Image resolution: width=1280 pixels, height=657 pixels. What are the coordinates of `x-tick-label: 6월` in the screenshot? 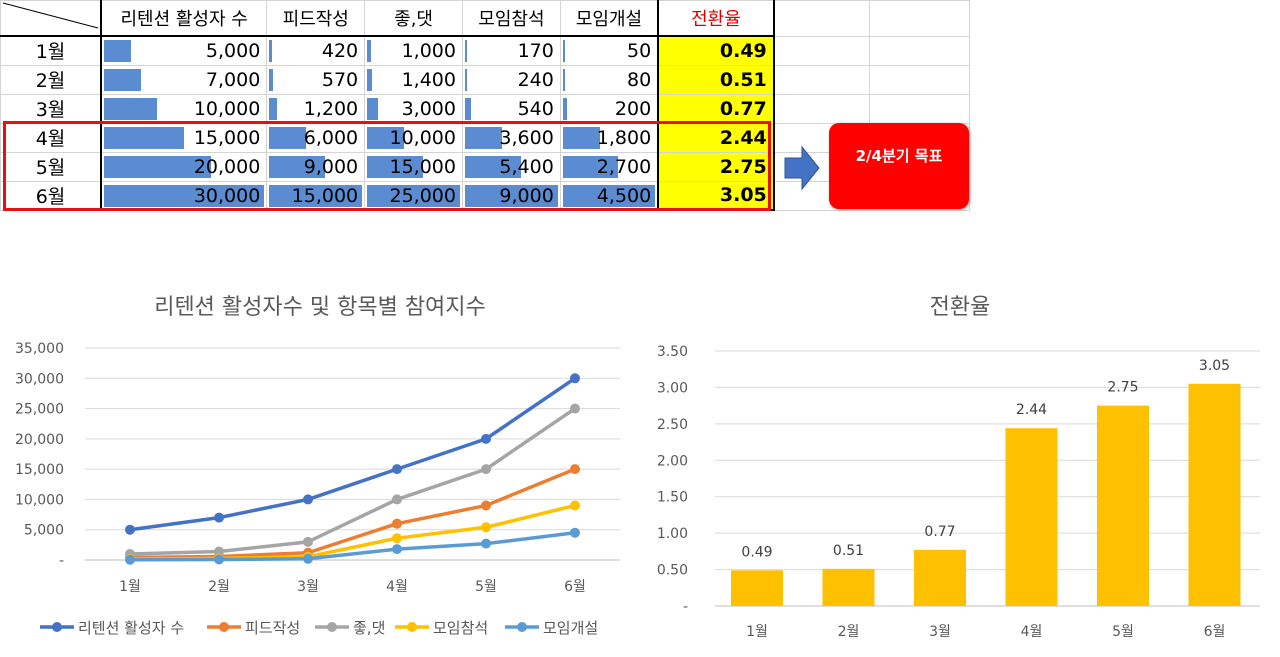 It's located at (575, 587).